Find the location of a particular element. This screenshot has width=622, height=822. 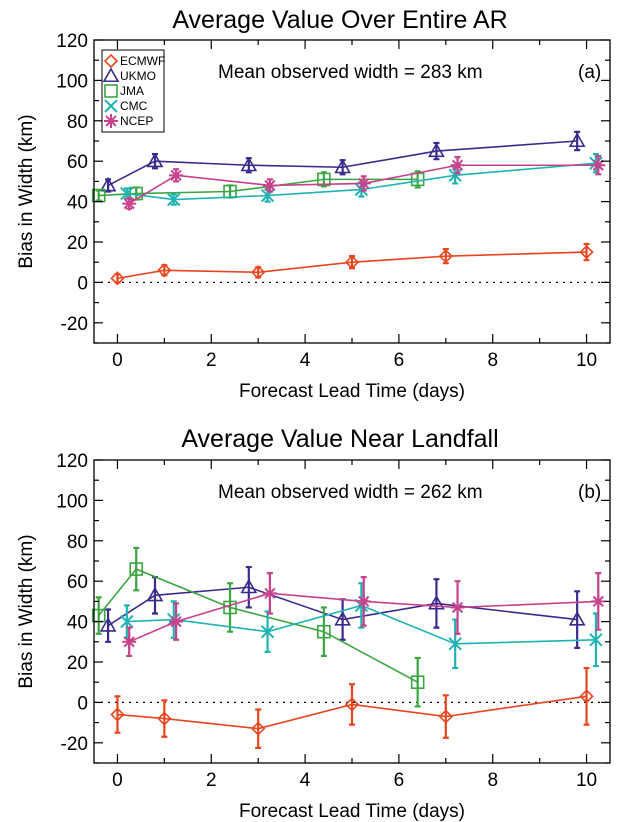

legend-label: CMC is located at coordinates (134, 106).